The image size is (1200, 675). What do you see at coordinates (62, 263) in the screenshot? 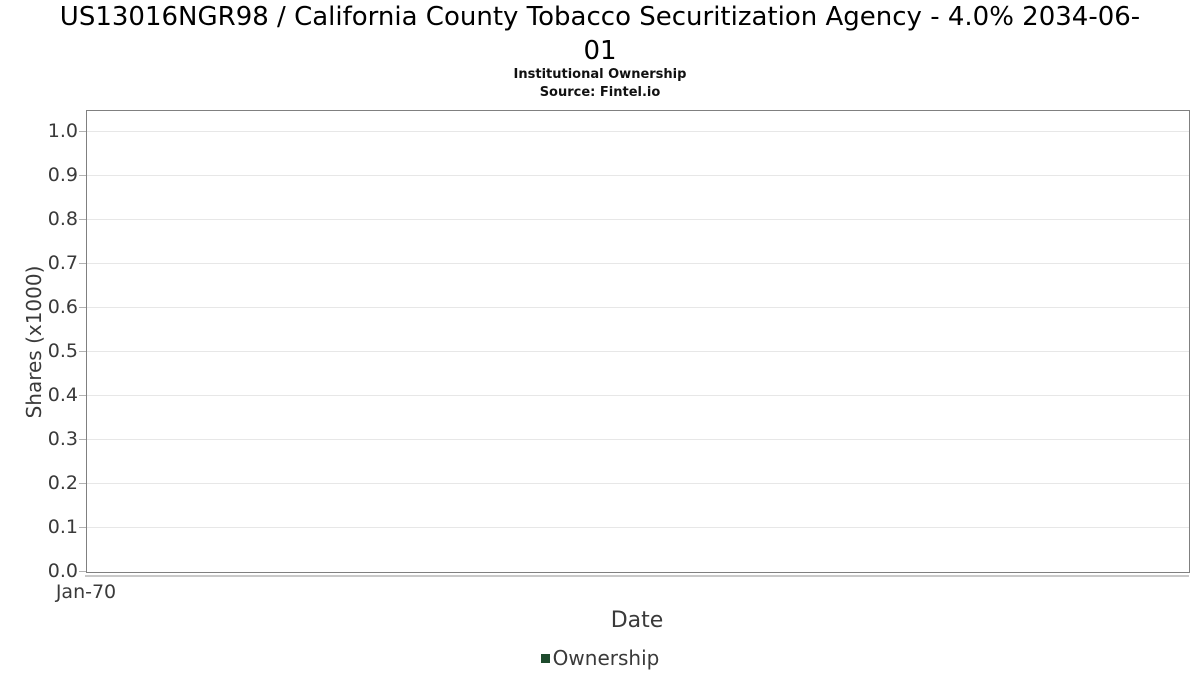
I see `y-tick-label-0.7: 0.7` at bounding box center [62, 263].